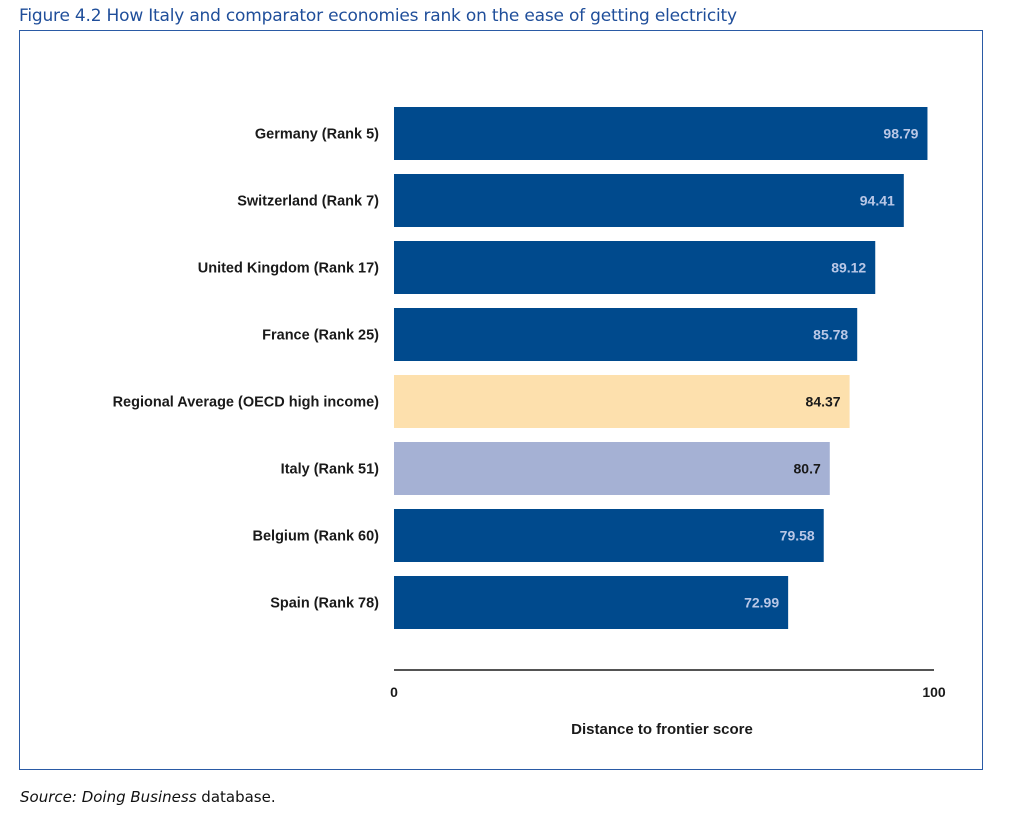 The width and height of the screenshot is (1024, 815). What do you see at coordinates (139, 797) in the screenshot?
I see `source-database: Doing Business` at bounding box center [139, 797].